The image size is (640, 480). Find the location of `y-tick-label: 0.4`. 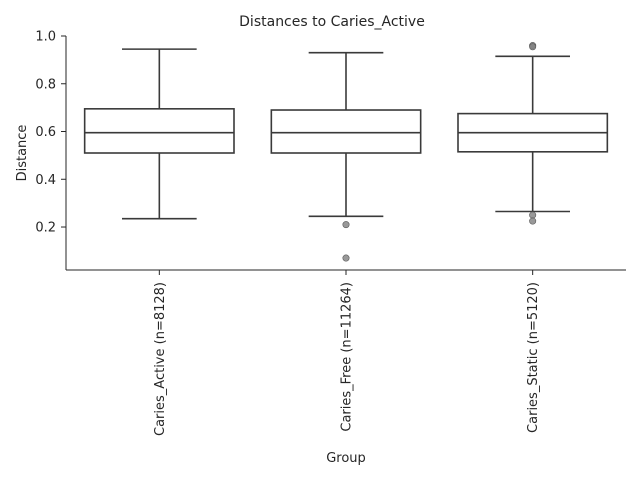

y-tick-label: 0.4 is located at coordinates (45, 180).